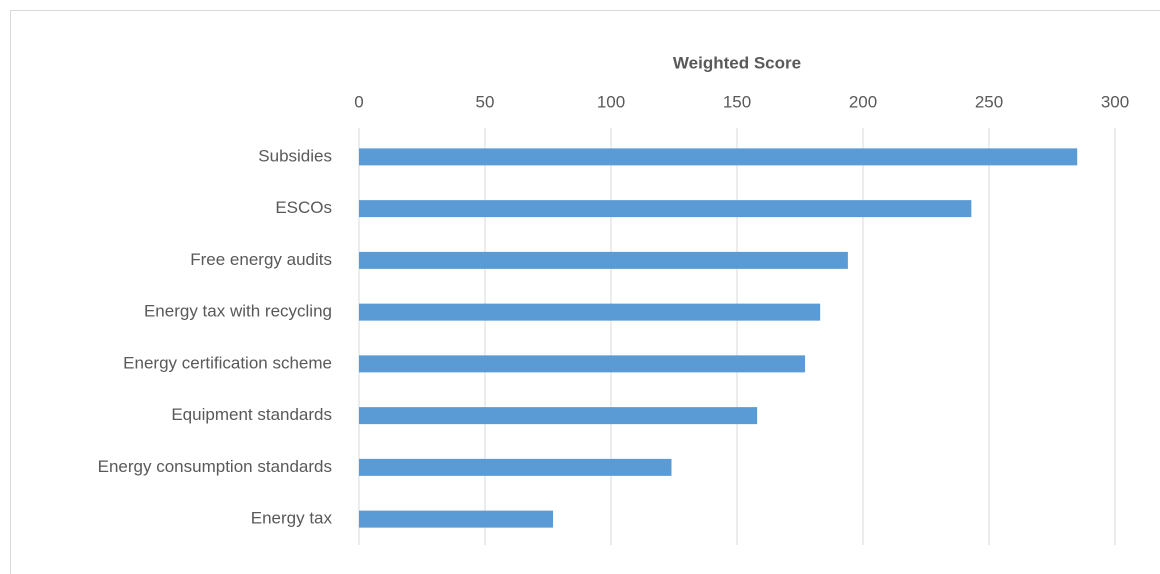 This screenshot has width=1160, height=574. I want to click on y-tick-label: Subsidies, so click(295, 155).